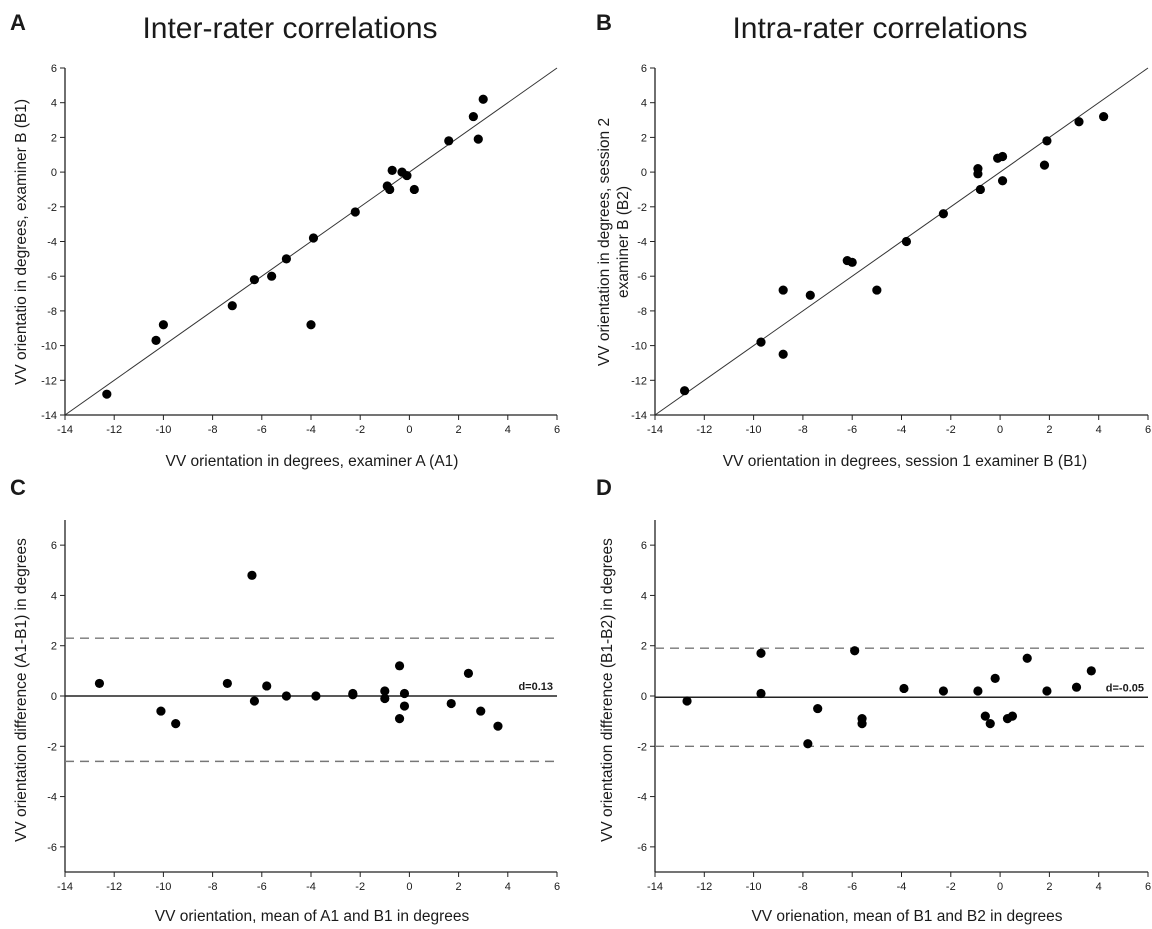  What do you see at coordinates (409, 887) in the screenshot?
I see `panel-c-x-tick-label: 0` at bounding box center [409, 887].